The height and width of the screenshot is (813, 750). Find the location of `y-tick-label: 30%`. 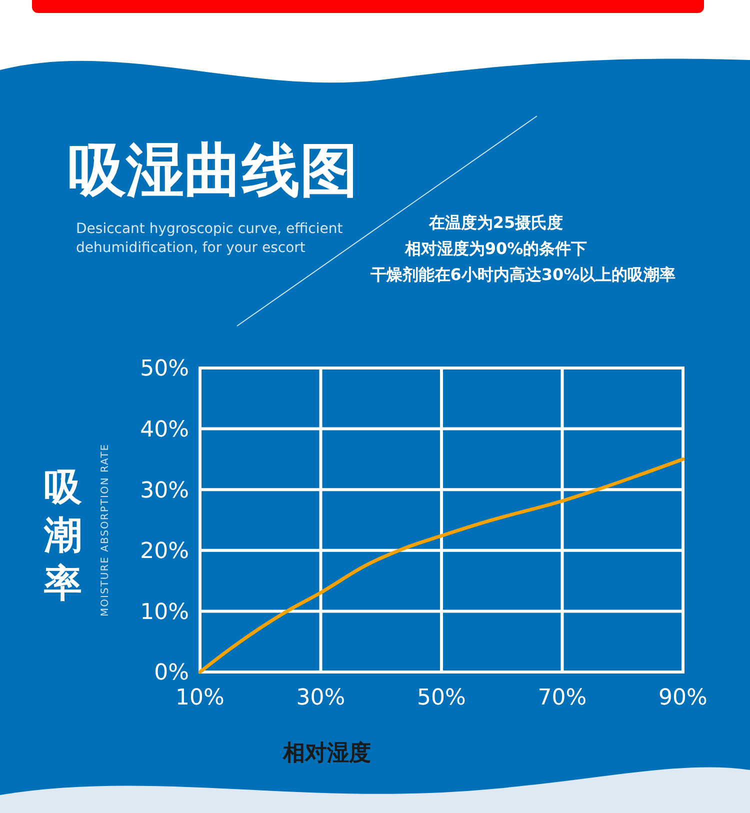

y-tick-label: 30% is located at coordinates (164, 491).